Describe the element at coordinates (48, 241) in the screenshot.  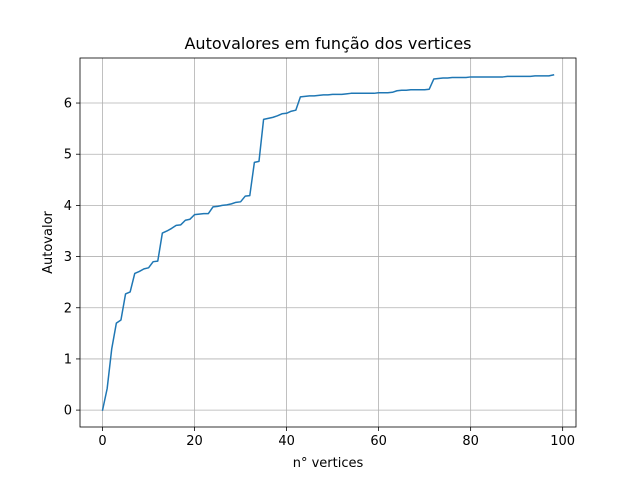
I see `y-axis-label: Autovalor` at that location.